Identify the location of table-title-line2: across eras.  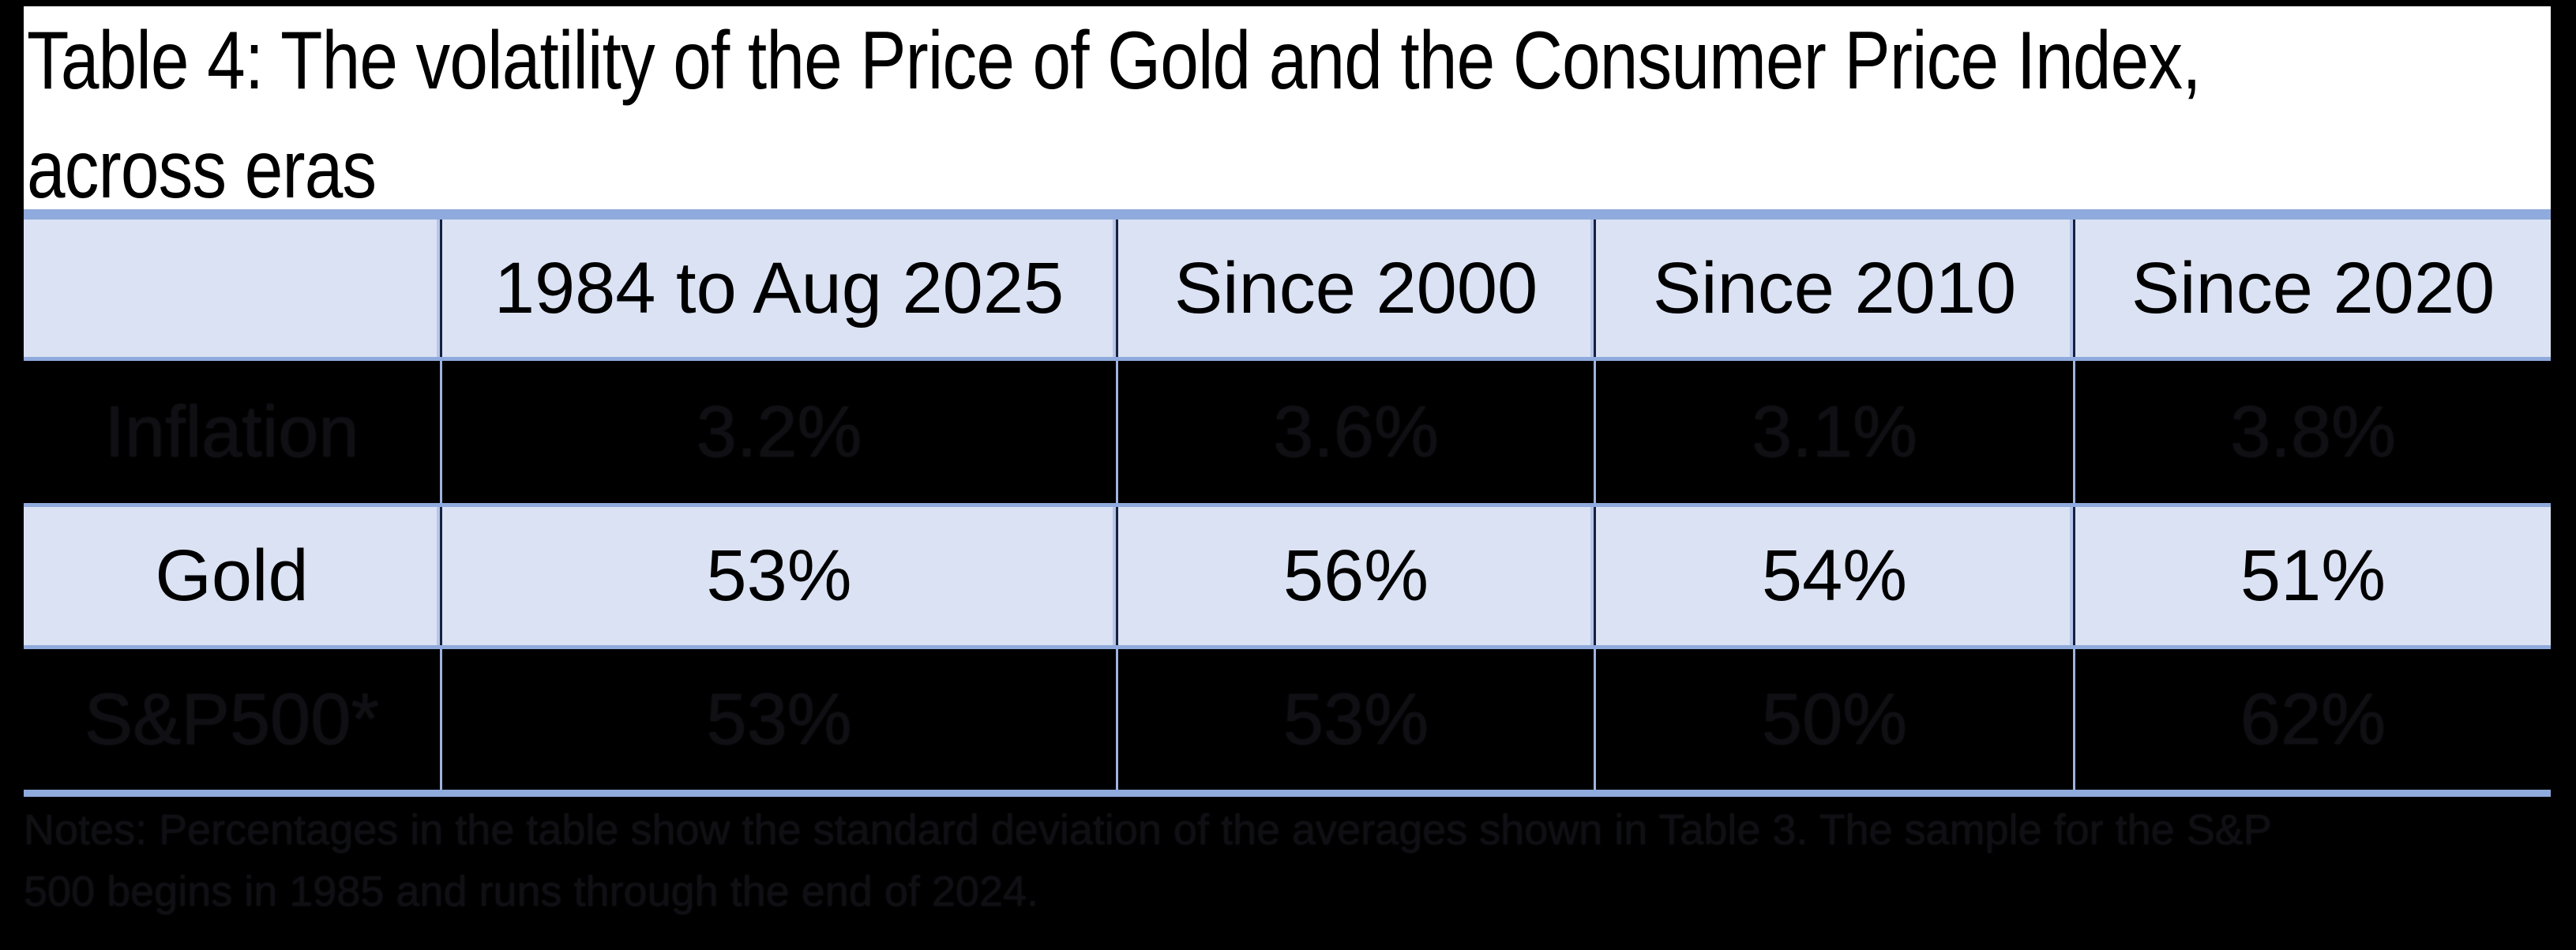
(202, 170).